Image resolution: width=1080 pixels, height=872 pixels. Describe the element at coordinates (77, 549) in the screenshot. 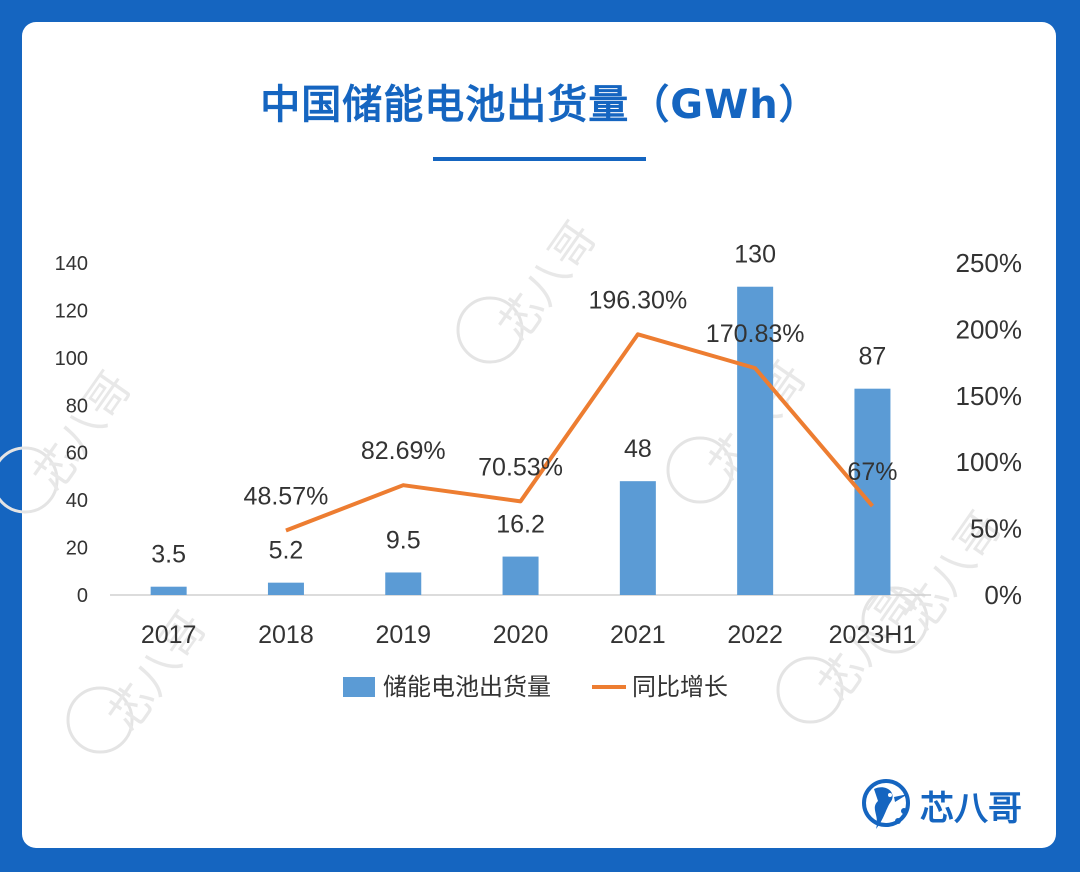

I see `left-axis-tick-label: 20` at that location.